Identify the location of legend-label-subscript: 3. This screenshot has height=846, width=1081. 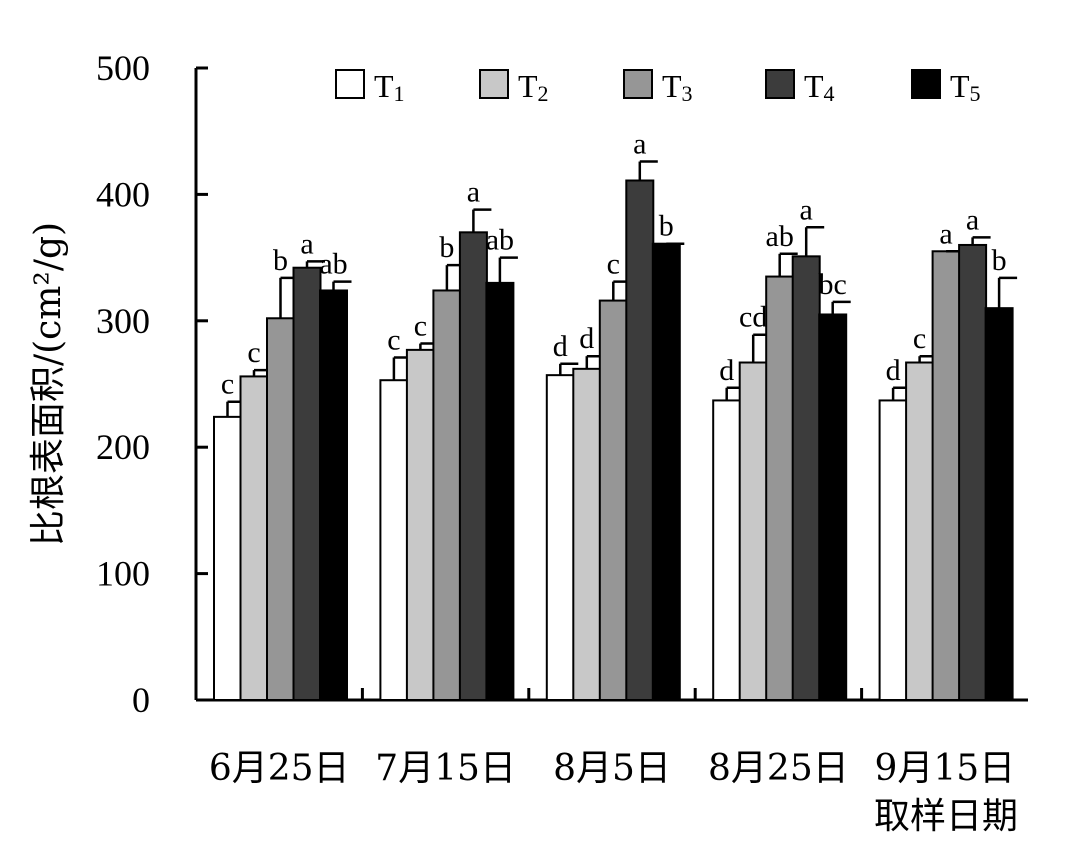
(687, 93).